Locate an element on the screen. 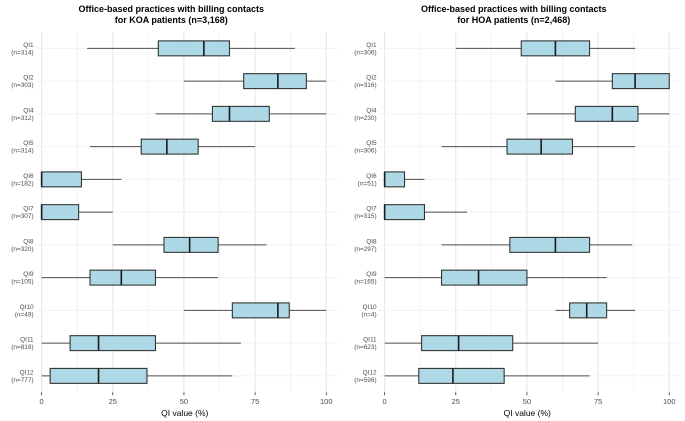 This screenshot has height=421, width=685. category-label: QI6 (n=51) is located at coordinates (366, 180).